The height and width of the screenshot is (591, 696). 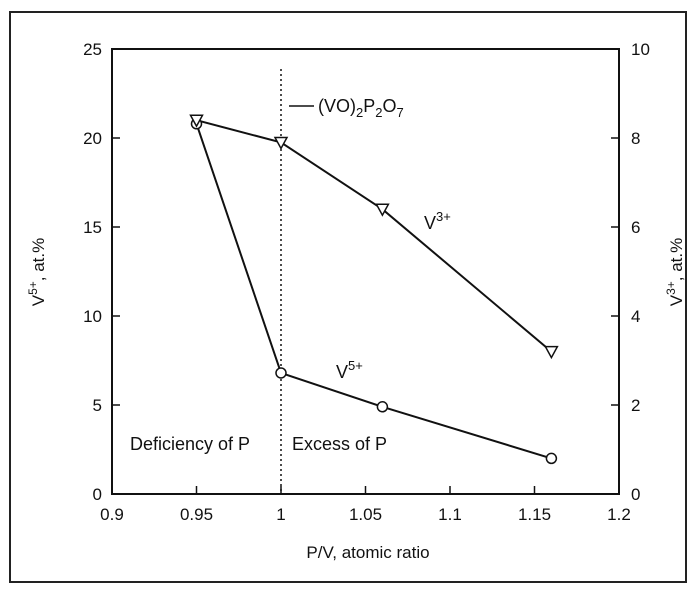 What do you see at coordinates (280, 514) in the screenshot?
I see `x-tick-label: 1` at bounding box center [280, 514].